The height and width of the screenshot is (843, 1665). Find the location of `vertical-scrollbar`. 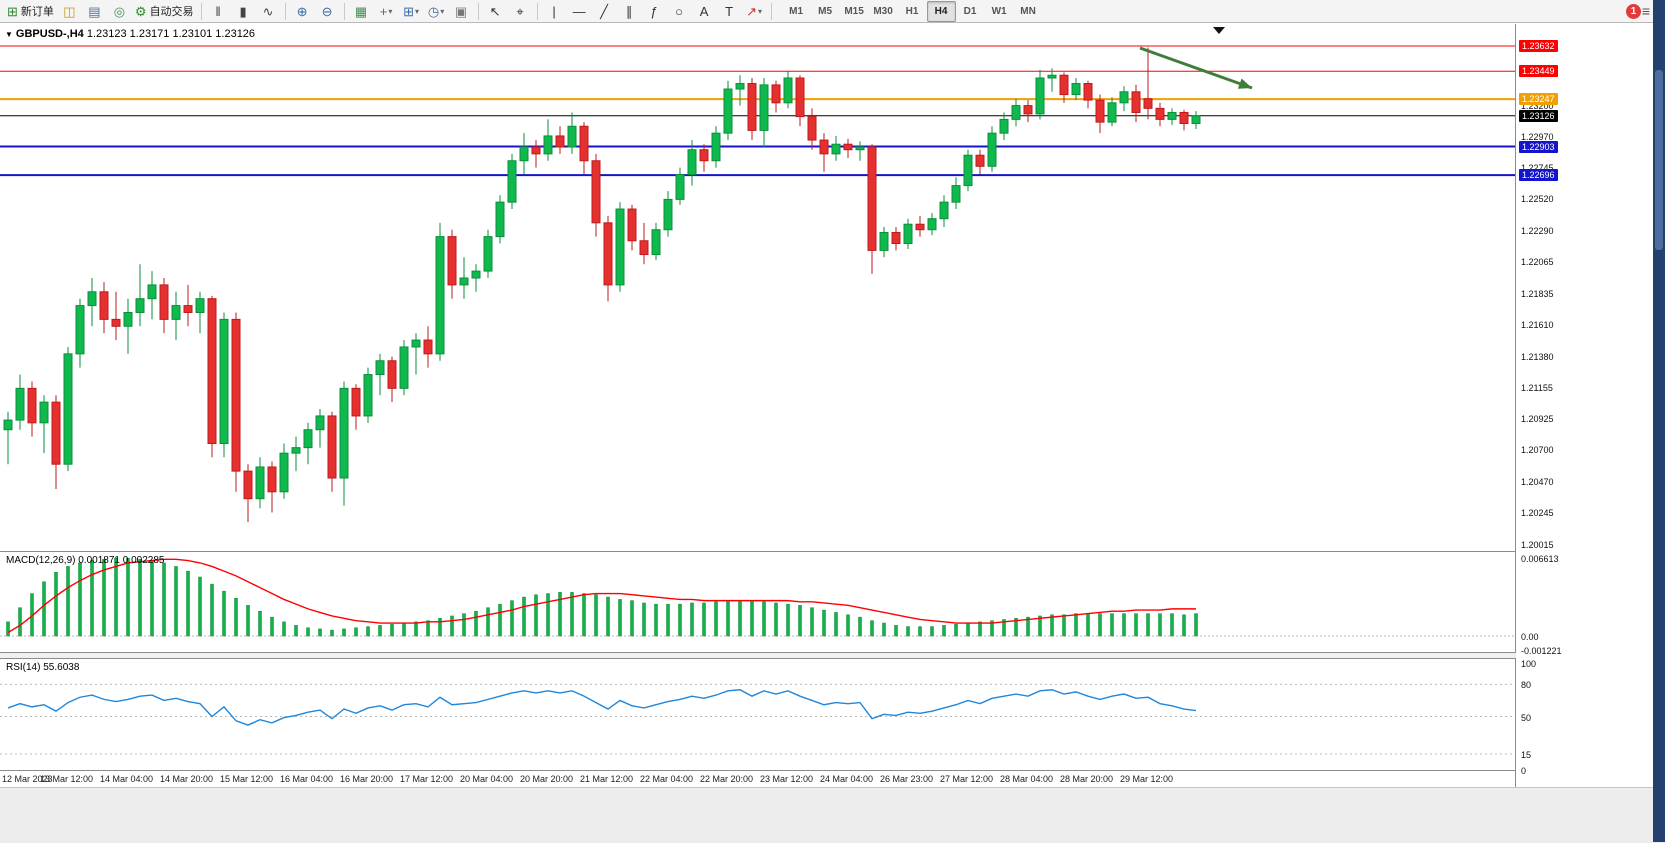

vertical-scrollbar is located at coordinates (1659, 421).